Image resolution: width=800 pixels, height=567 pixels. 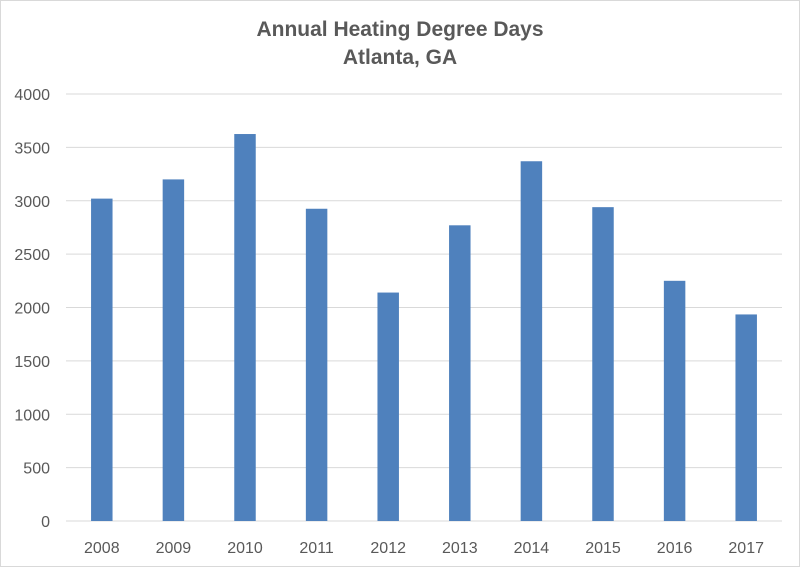 I want to click on bar-2017, so click(x=746, y=417).